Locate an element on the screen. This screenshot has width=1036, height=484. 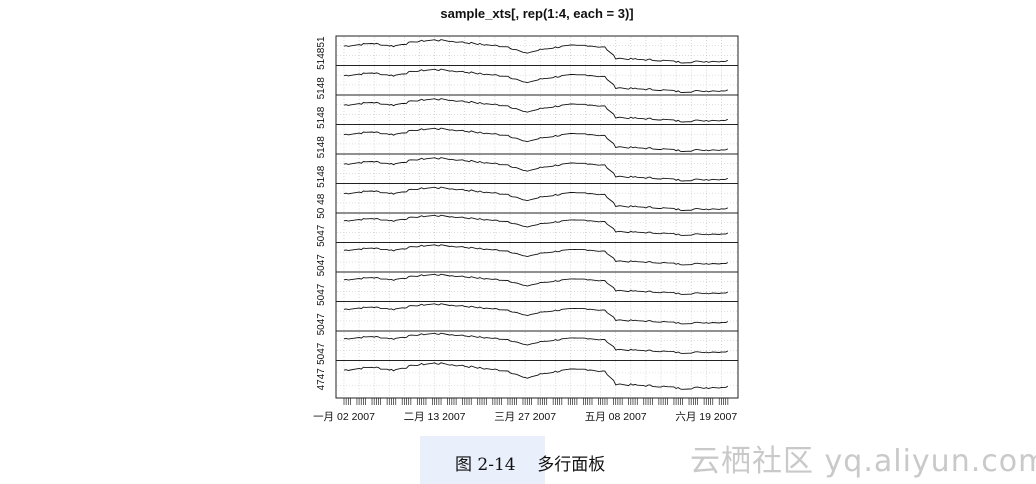
figure-caption: 图 2-14 多行面板 is located at coordinates (530, 465).